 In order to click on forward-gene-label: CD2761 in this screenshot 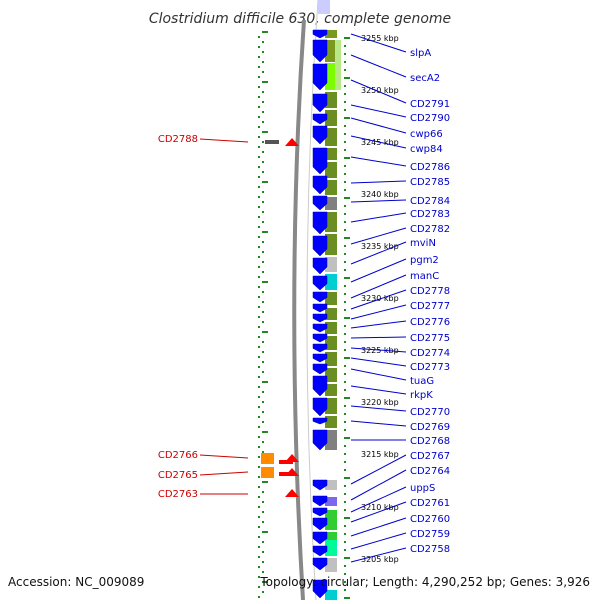, I will do `click(430, 503)`.